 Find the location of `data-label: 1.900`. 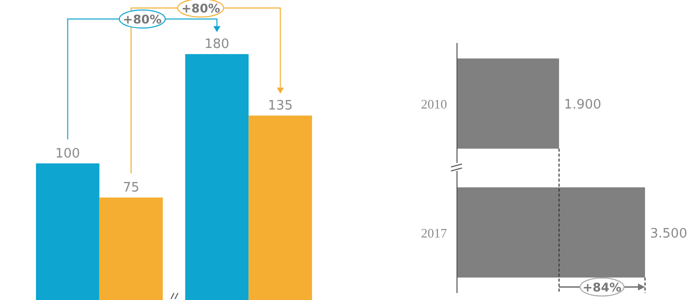

data-label: 1.900 is located at coordinates (583, 105).